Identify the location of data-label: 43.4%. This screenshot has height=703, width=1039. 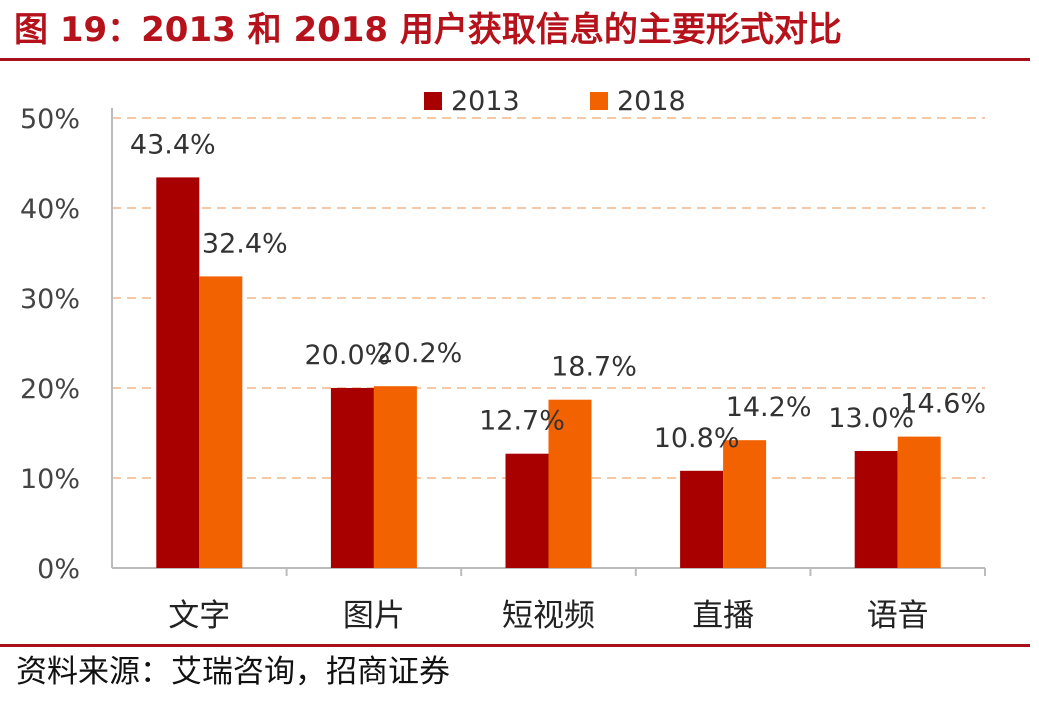
(173, 144).